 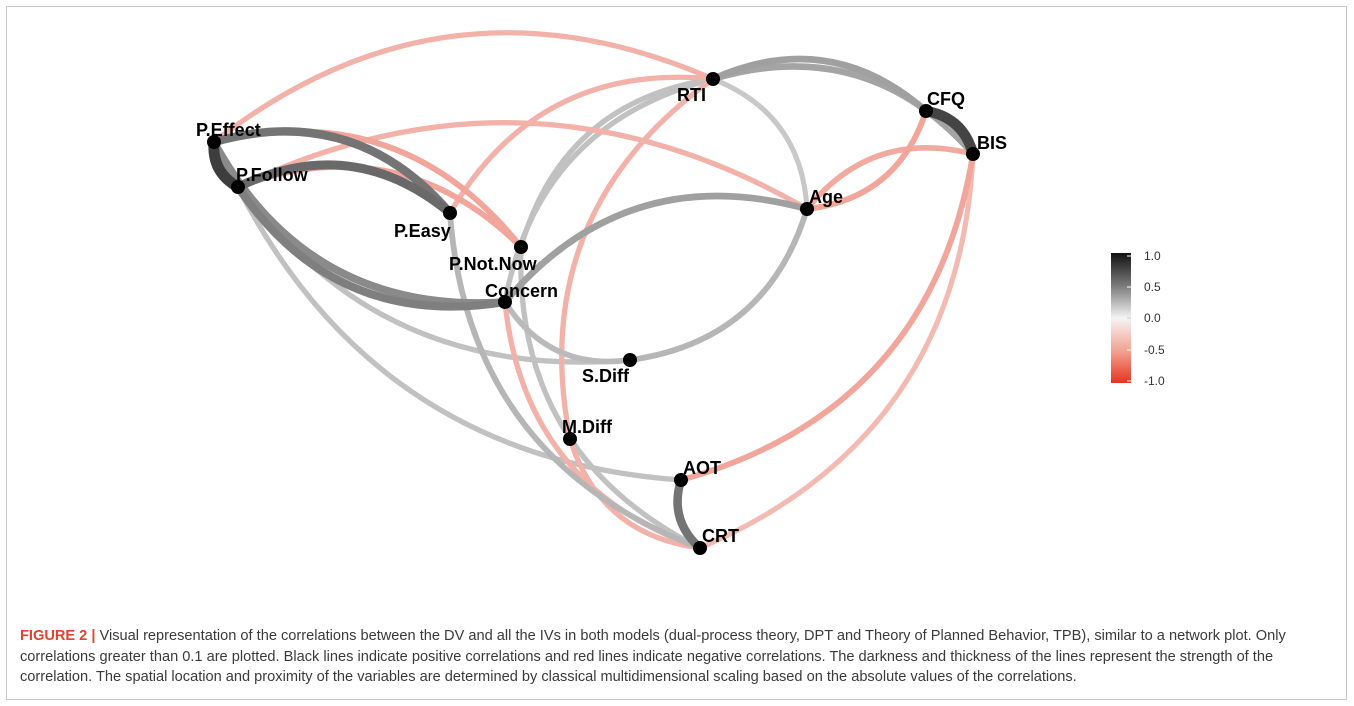 What do you see at coordinates (1121, 318) in the screenshot?
I see `legend-colorbar` at bounding box center [1121, 318].